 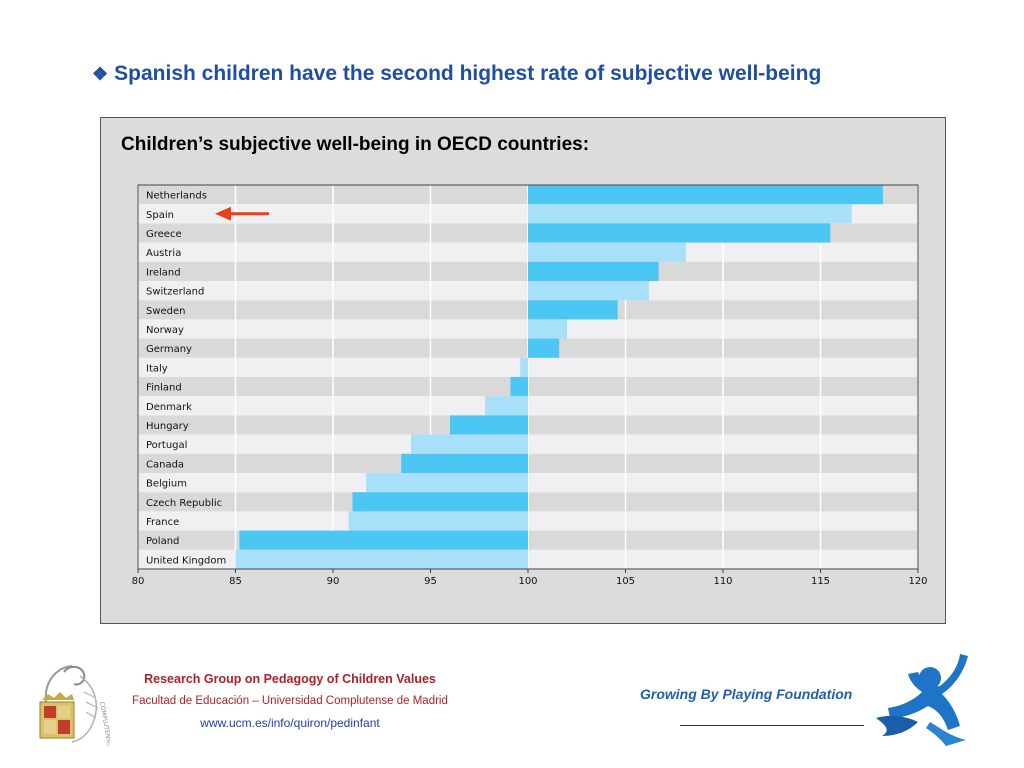 What do you see at coordinates (166, 445) in the screenshot?
I see `category-label: Portugal` at bounding box center [166, 445].